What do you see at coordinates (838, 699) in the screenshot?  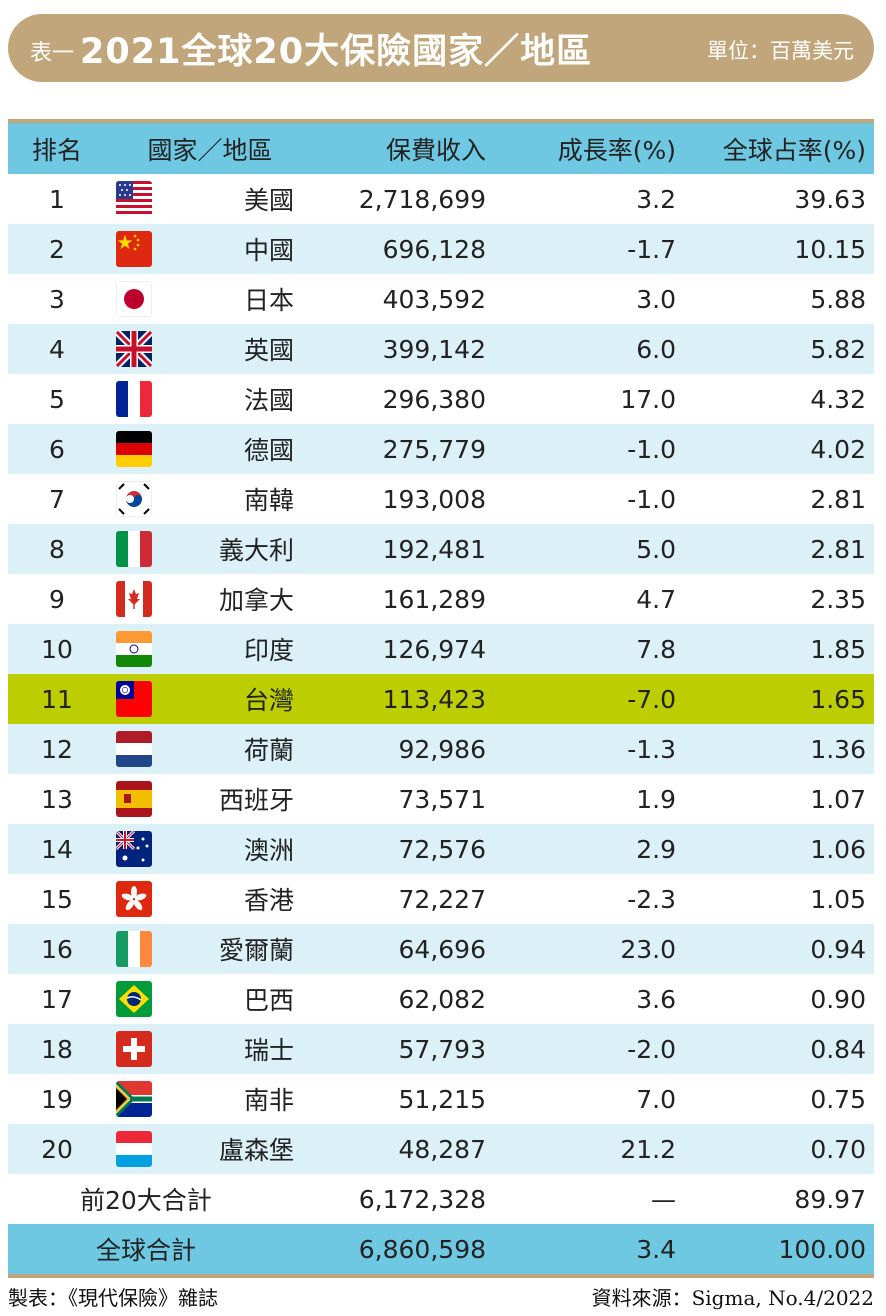 I see `share-cell: 1.65` at bounding box center [838, 699].